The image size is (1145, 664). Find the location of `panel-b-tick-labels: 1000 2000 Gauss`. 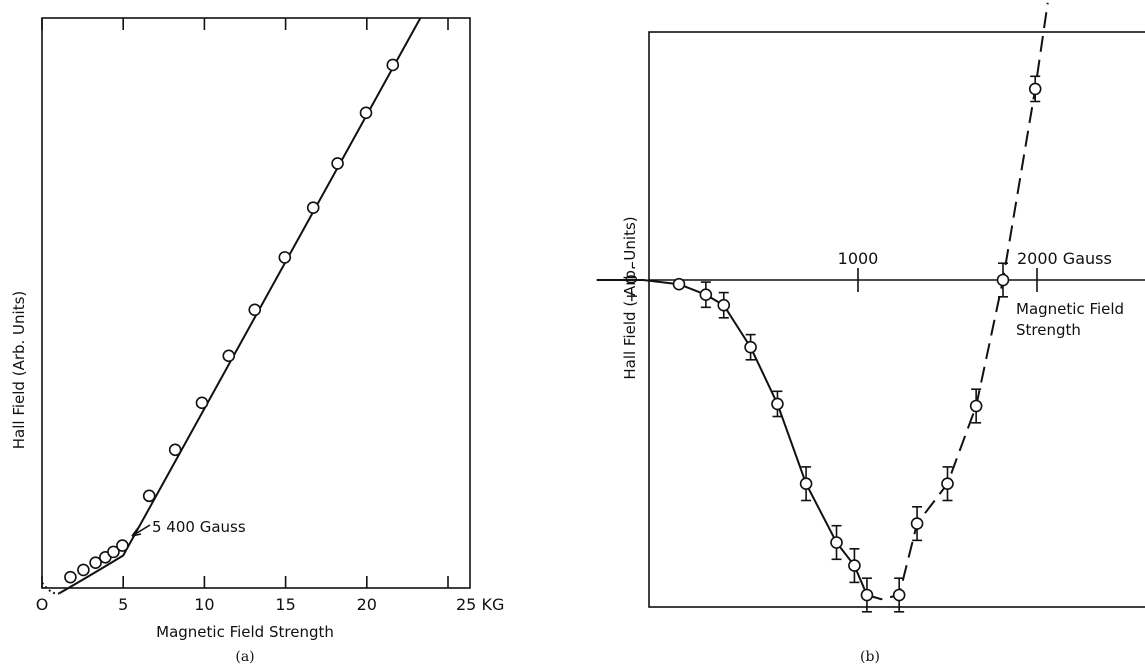

panel-b-tick-labels: 1000 2000 Gauss is located at coordinates (975, 258).